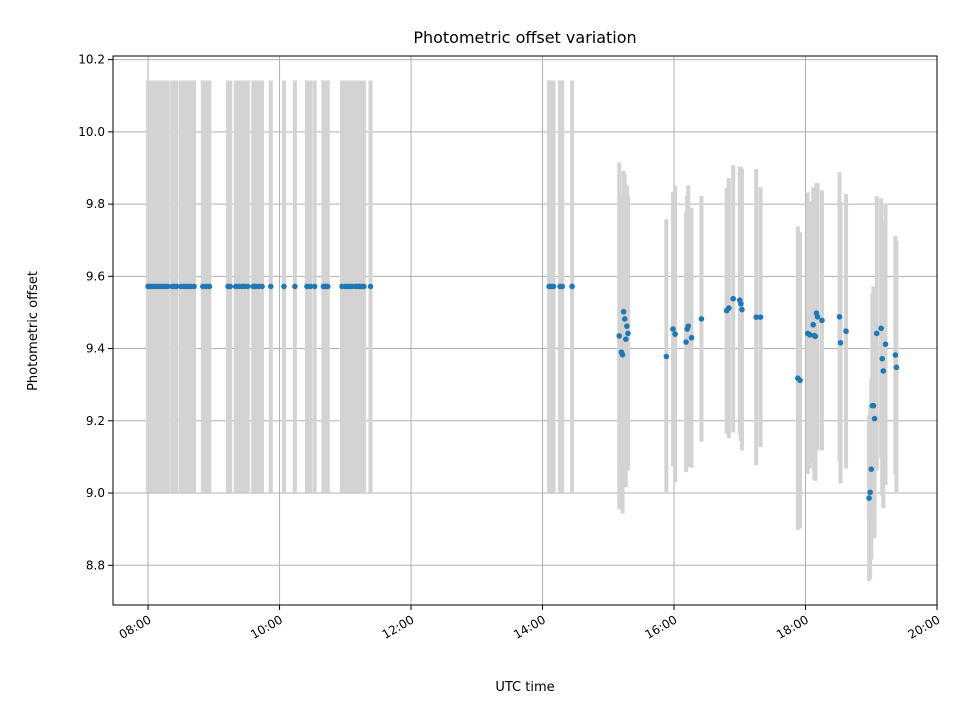 The image size is (960, 720). I want to click on y-tick-label: 10.2, so click(91, 60).